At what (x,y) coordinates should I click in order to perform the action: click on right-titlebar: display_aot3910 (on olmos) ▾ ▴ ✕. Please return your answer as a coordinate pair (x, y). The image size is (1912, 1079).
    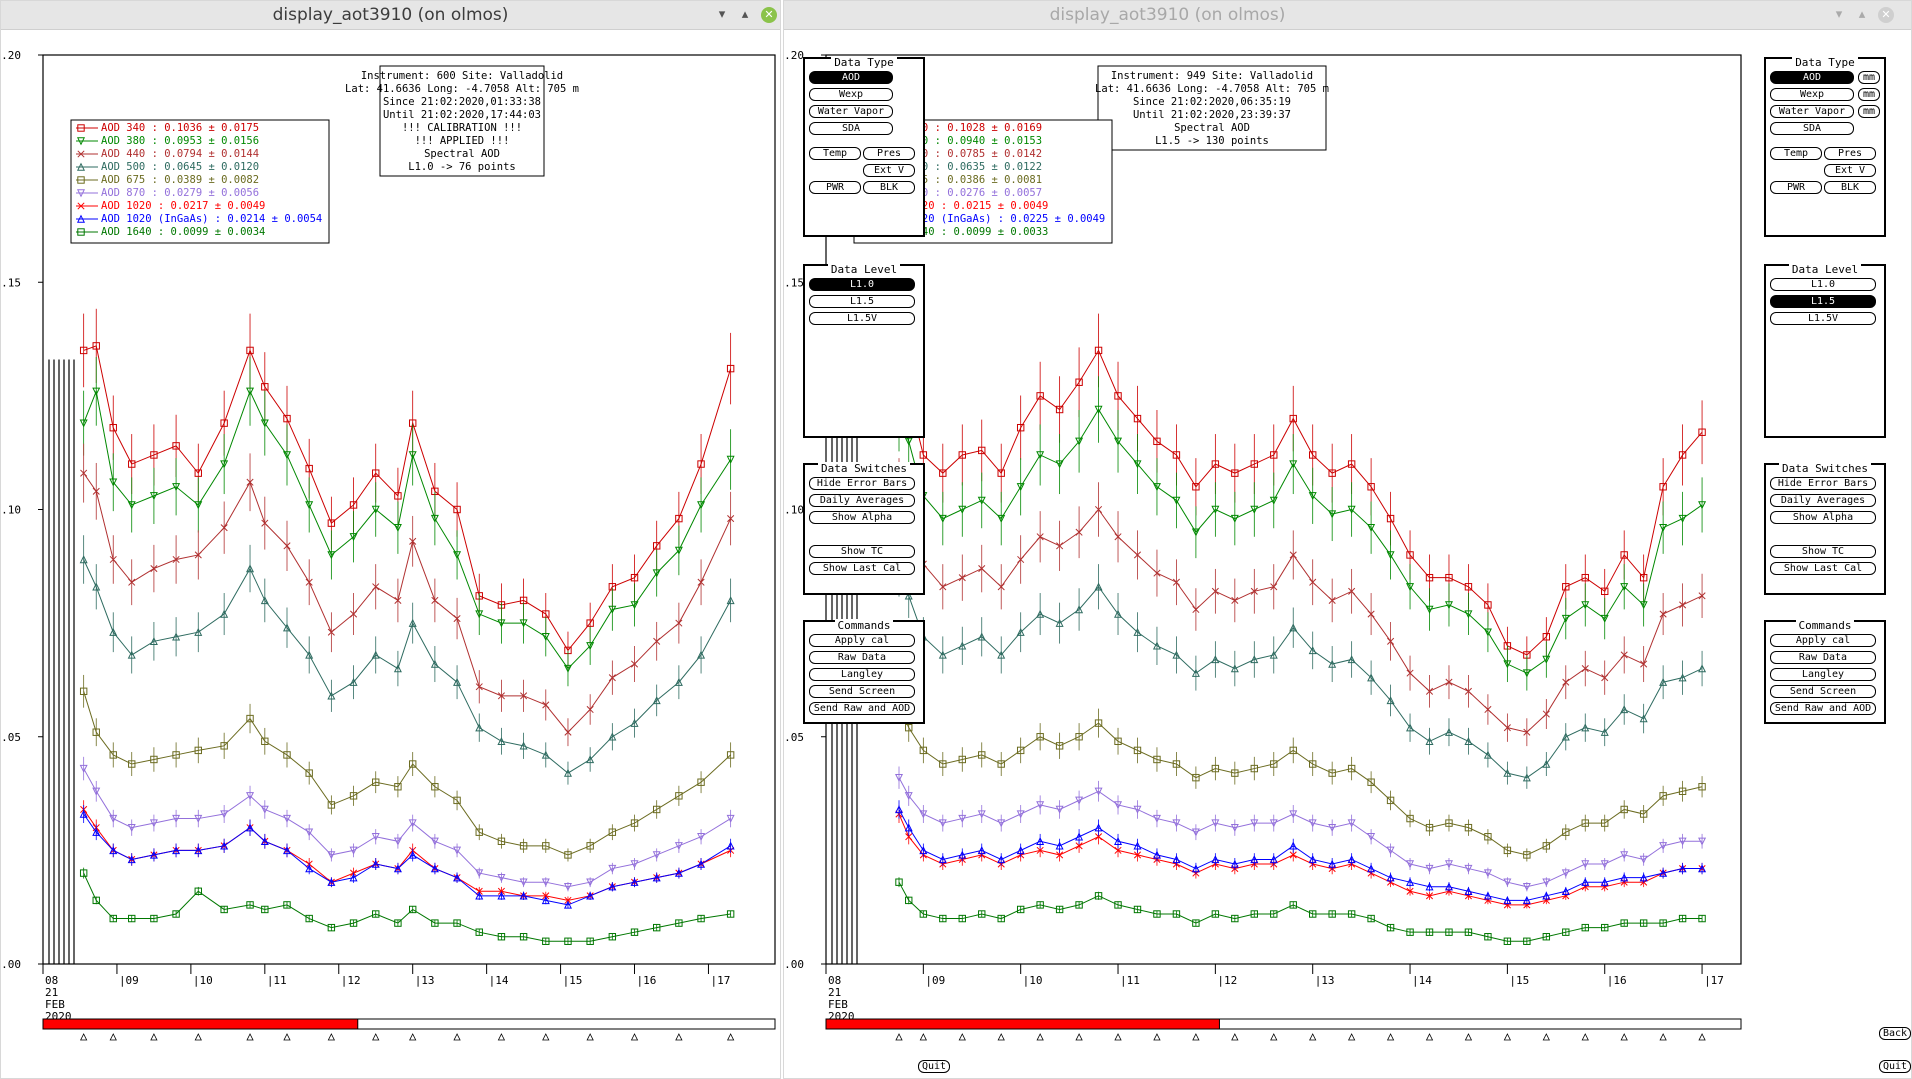
    Looking at the image, I should click on (1347, 15).